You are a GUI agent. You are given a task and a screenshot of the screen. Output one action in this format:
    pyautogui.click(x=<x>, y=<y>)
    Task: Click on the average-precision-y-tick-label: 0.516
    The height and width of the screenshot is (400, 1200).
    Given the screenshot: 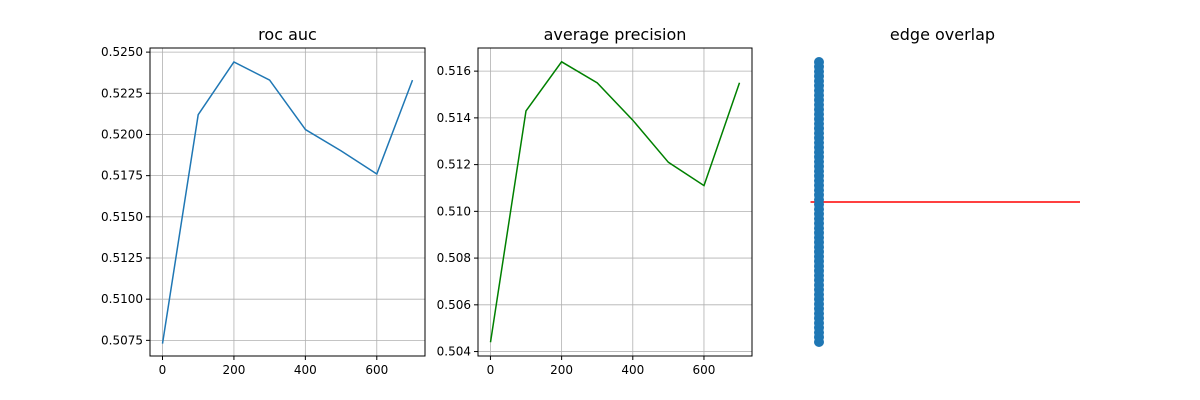 What is the action you would take?
    pyautogui.click(x=454, y=71)
    